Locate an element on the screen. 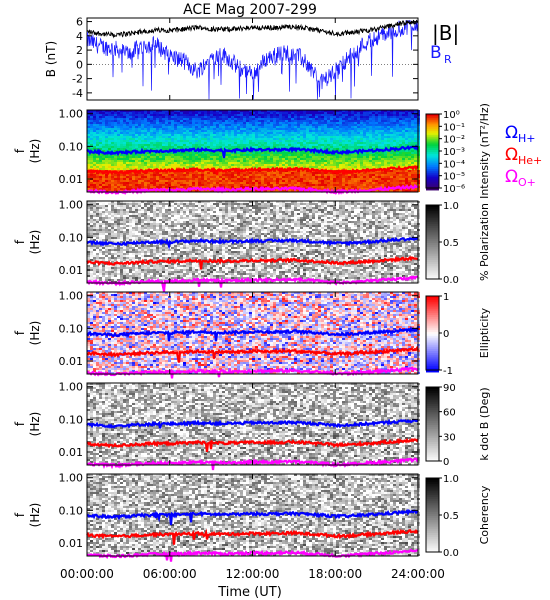  panel-b-lines is located at coordinates (252, 59).